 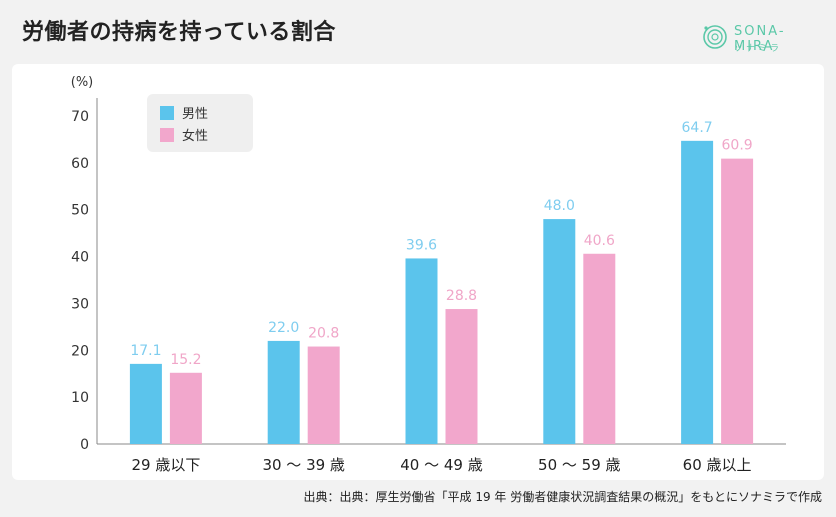 I want to click on x-tick-label: 60 歳以上, so click(x=717, y=465).